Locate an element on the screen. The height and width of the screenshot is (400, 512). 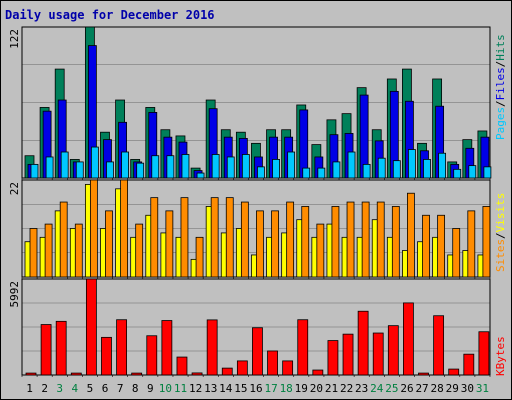
day-label: 13 is located at coordinates (210, 388).